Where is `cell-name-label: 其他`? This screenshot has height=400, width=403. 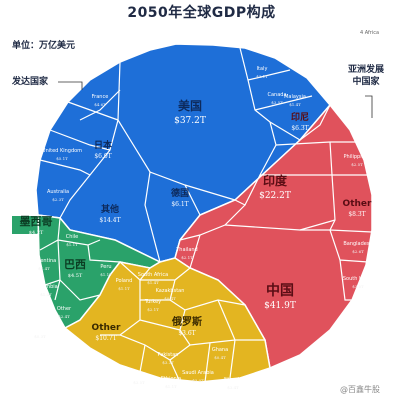 cell-name-label: 其他 is located at coordinates (110, 209).